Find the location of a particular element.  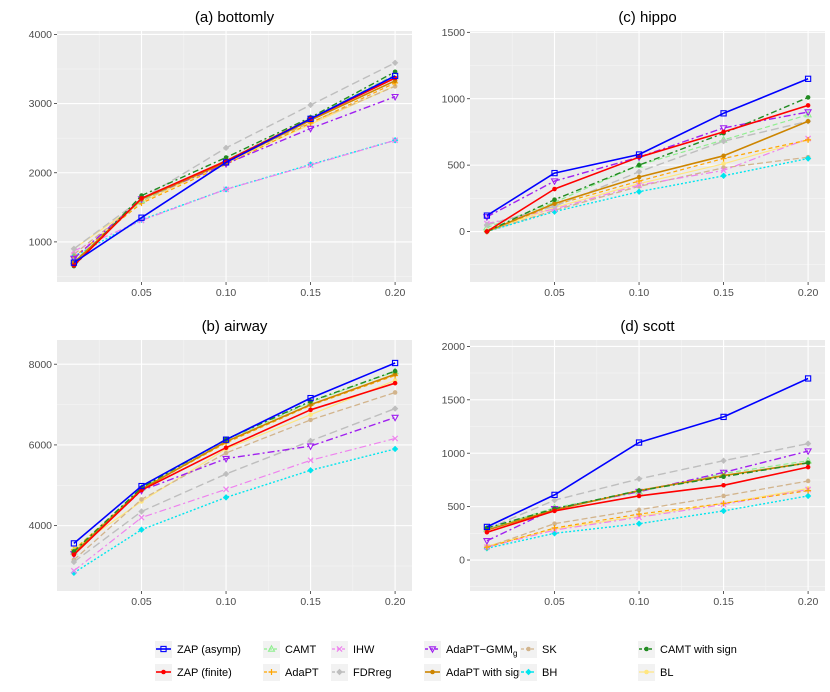

legend-label: CAMT with sign is located at coordinates (698, 650).